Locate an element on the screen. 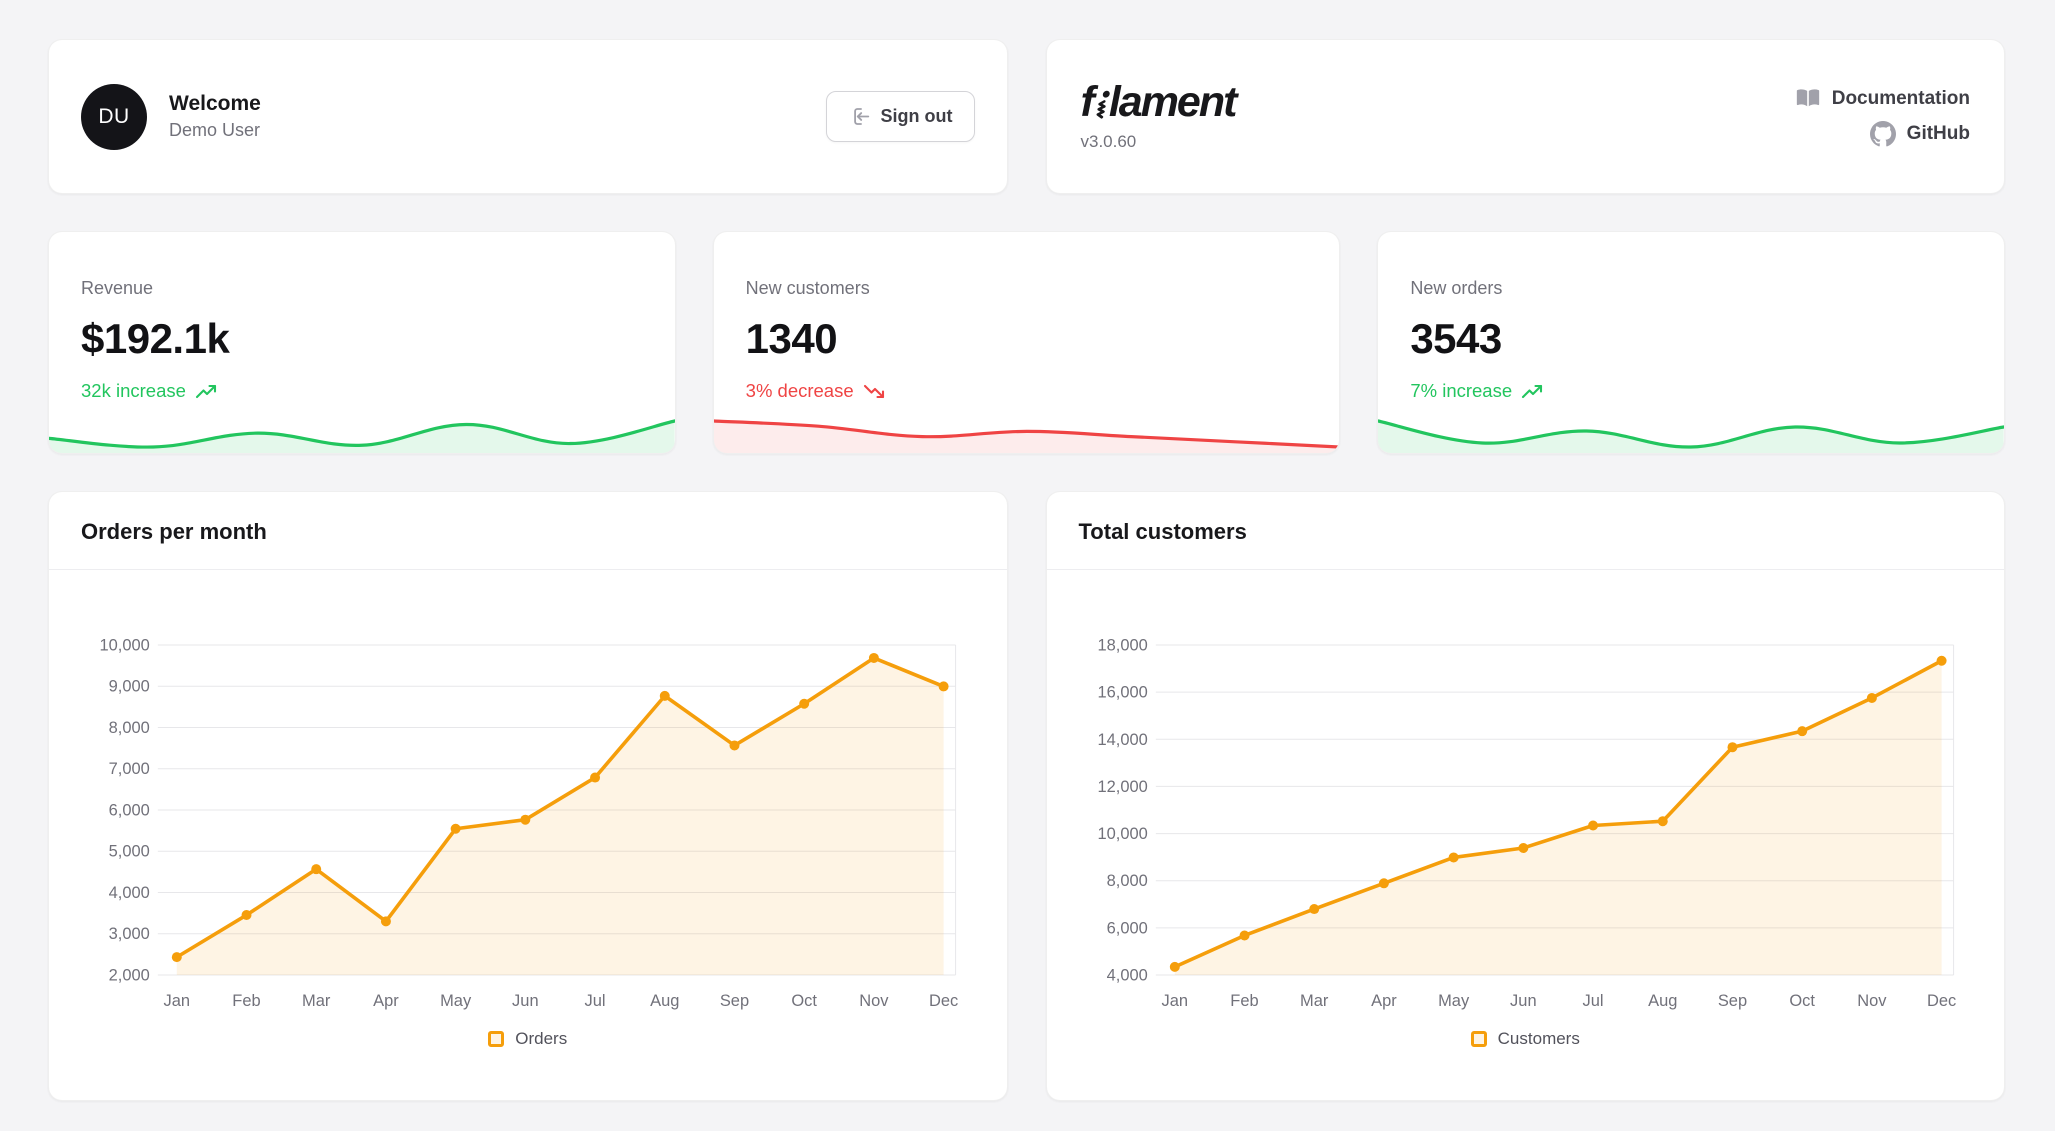 The image size is (2055, 1131). documentation-link: Documentation is located at coordinates (1882, 99).